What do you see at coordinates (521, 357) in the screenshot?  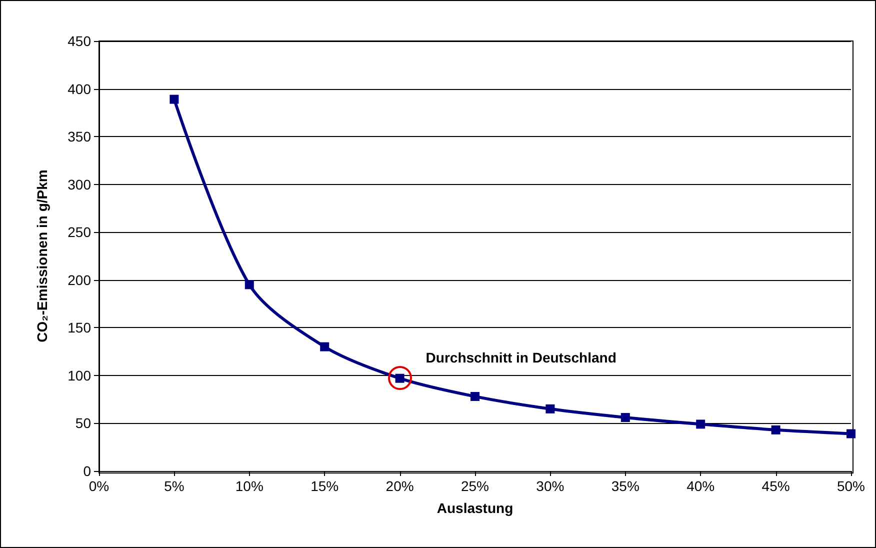 I see `annotation: Durchschnitt in Deutschland` at bounding box center [521, 357].